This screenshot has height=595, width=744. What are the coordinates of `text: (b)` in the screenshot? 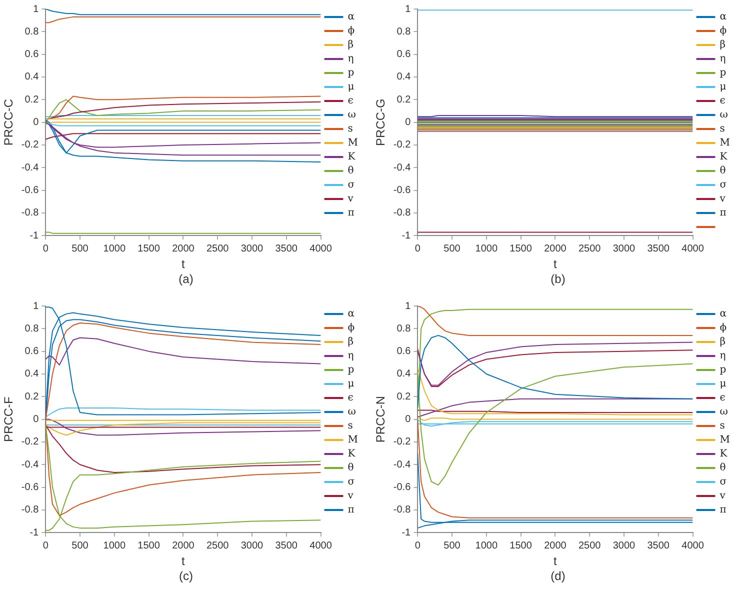 It's located at (558, 279).